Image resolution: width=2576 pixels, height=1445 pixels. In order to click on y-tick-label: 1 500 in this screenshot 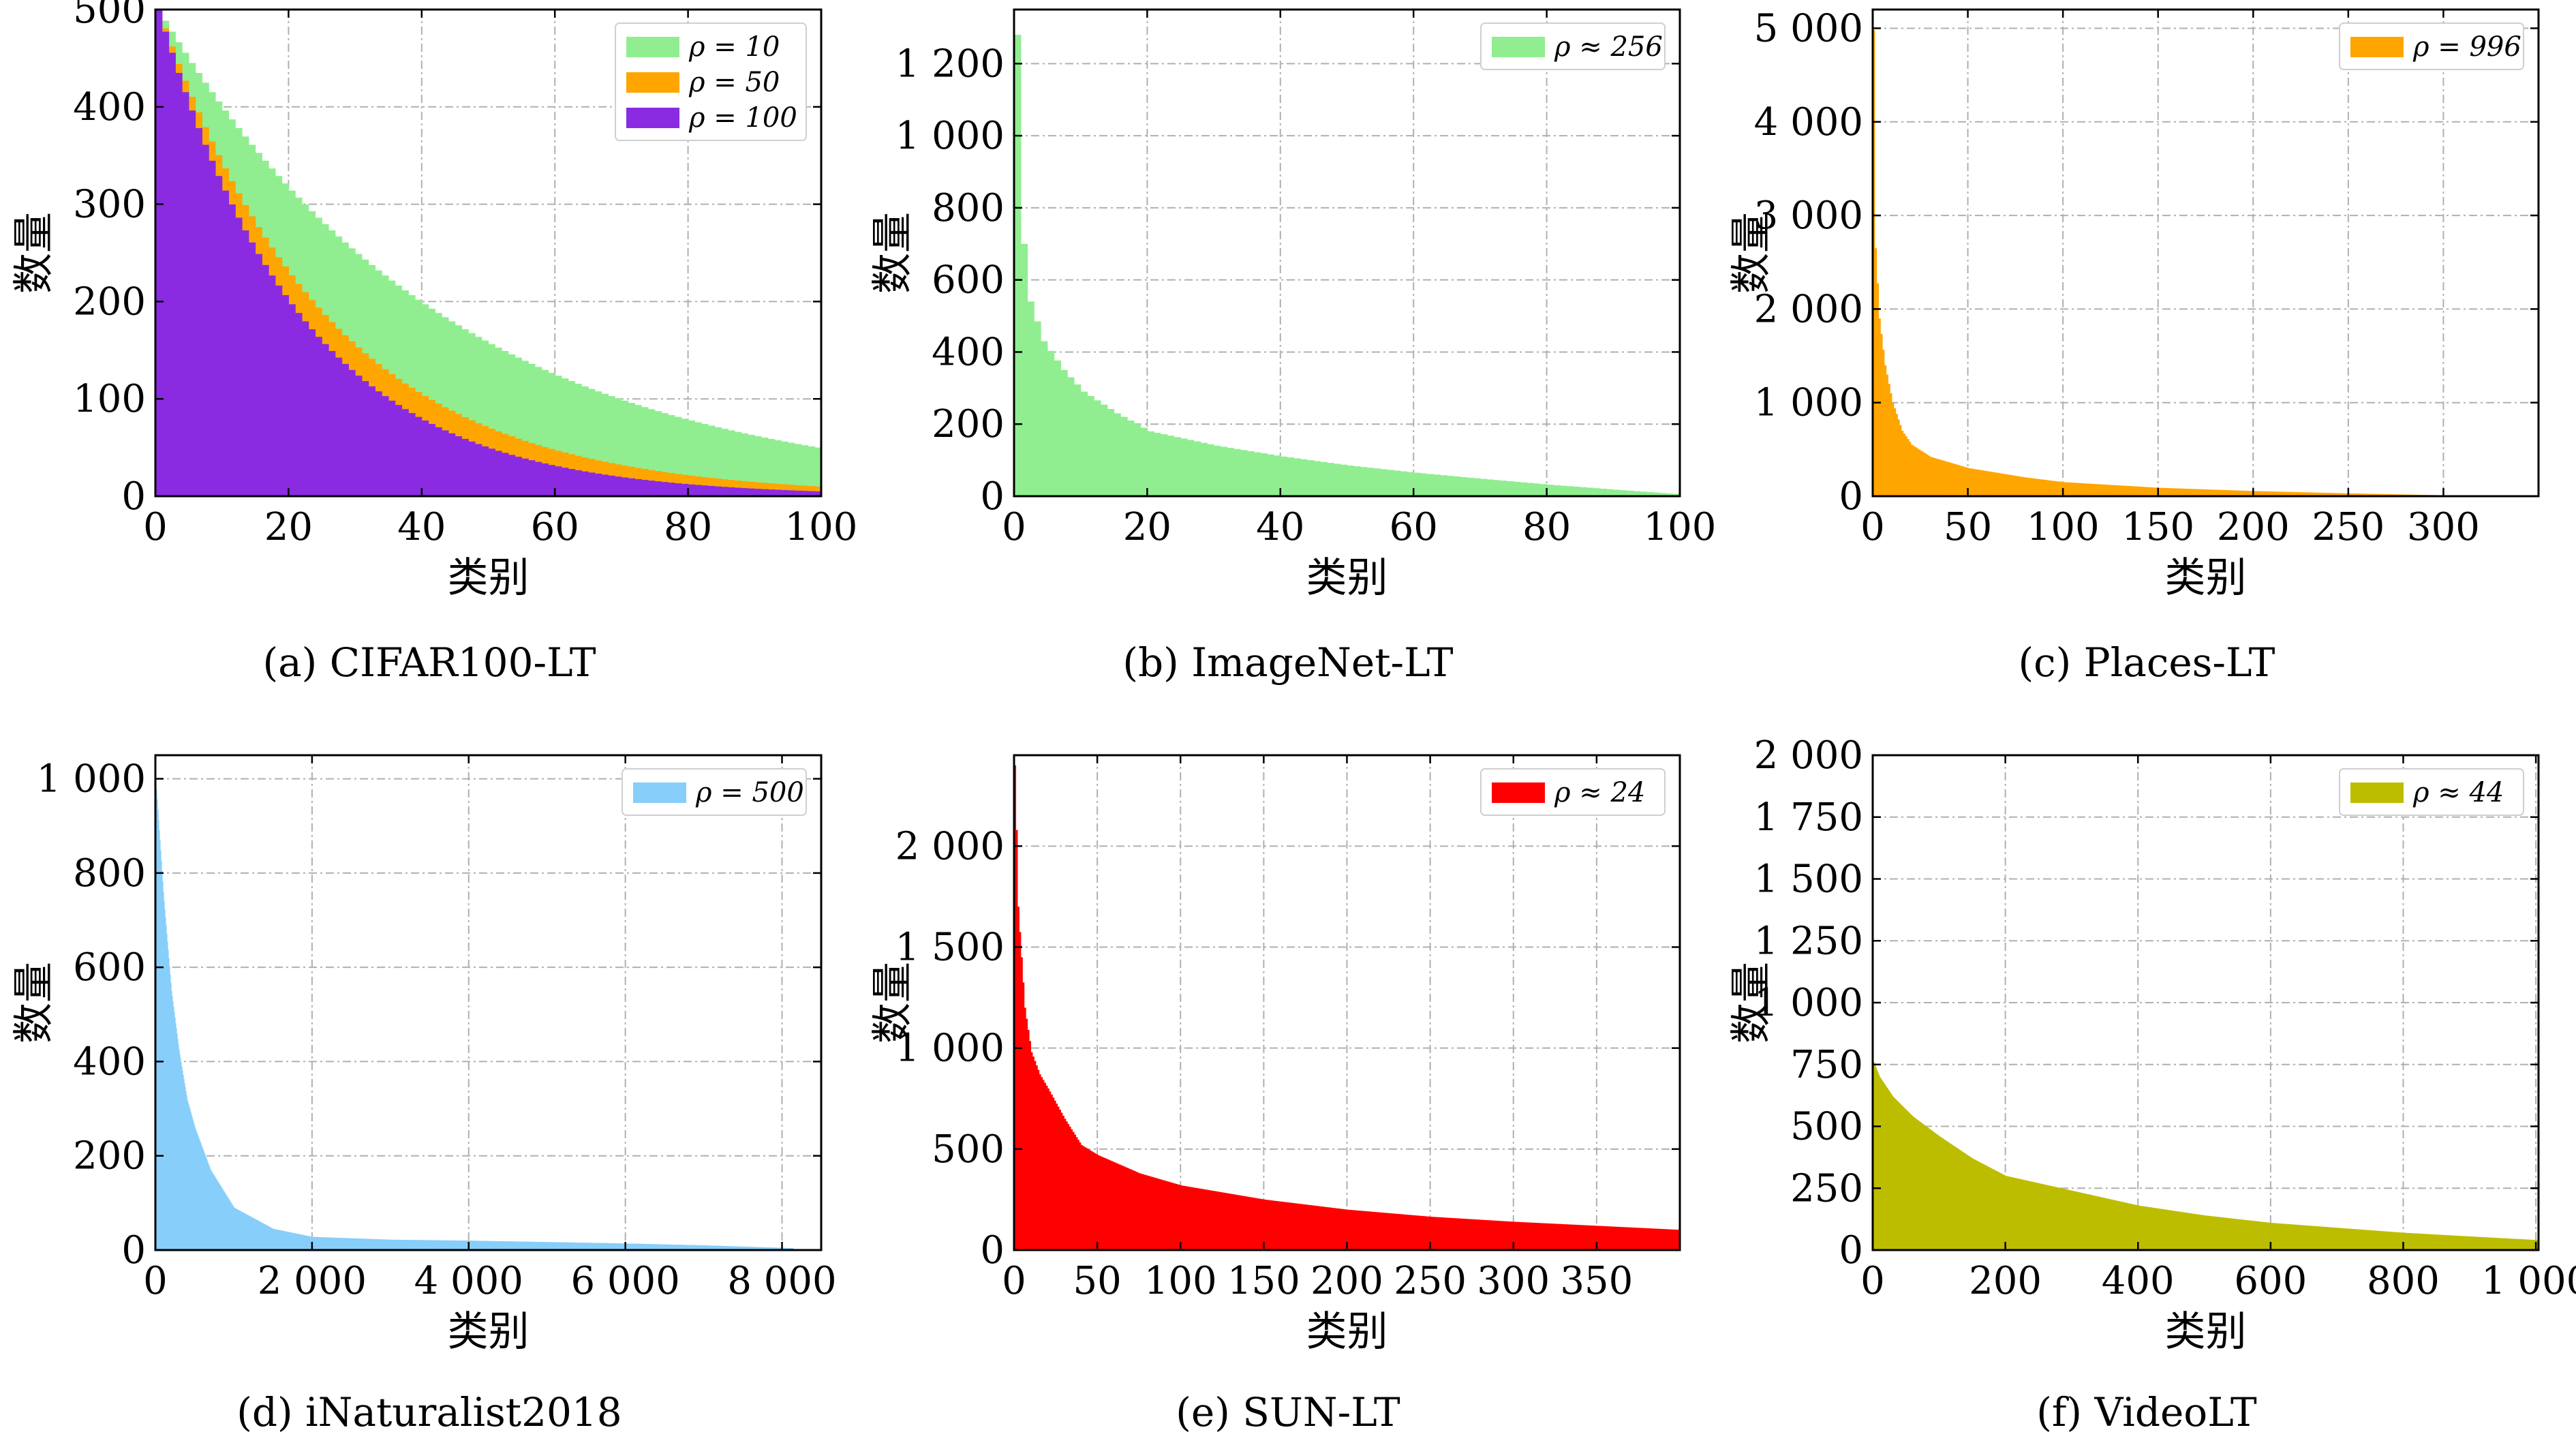, I will do `click(1808, 879)`.